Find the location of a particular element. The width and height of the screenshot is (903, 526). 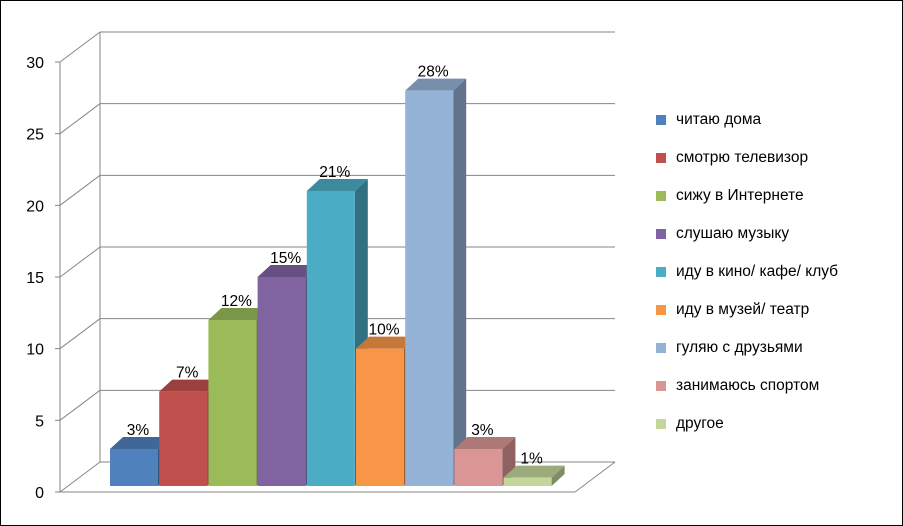

legend-label: смотрю телевизор is located at coordinates (742, 157).